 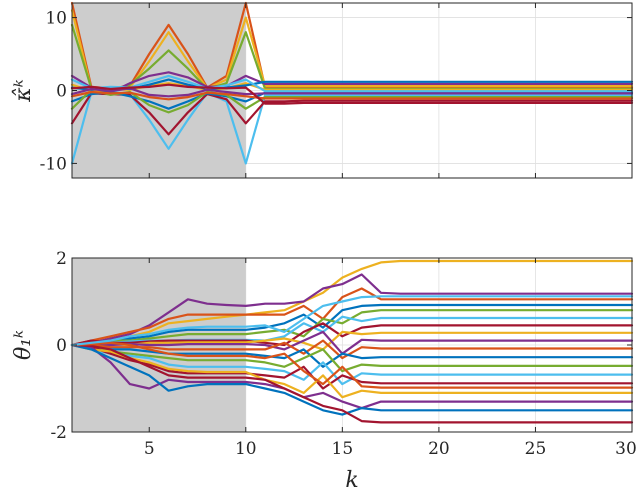 I want to click on top-ytick-label-0: -10, so click(x=53, y=164).